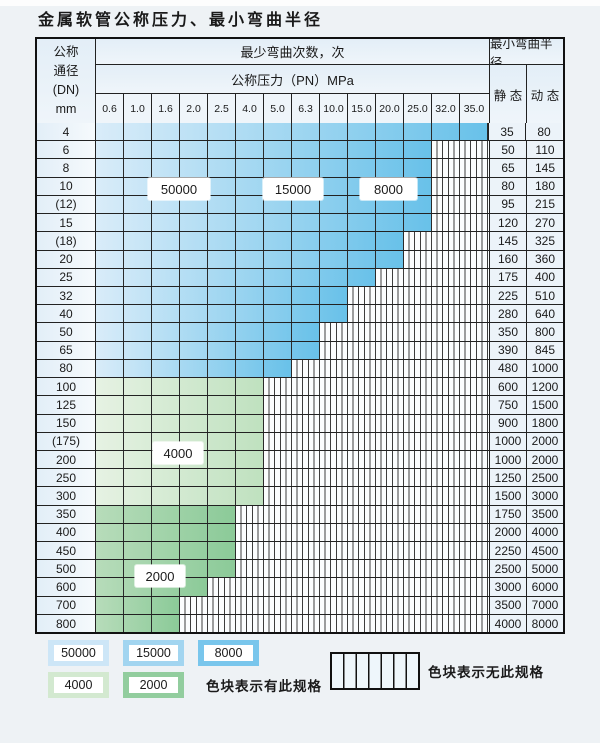 This screenshot has width=600, height=743. What do you see at coordinates (507, 532) in the screenshot?
I see `static-radius-cell: 2000` at bounding box center [507, 532].